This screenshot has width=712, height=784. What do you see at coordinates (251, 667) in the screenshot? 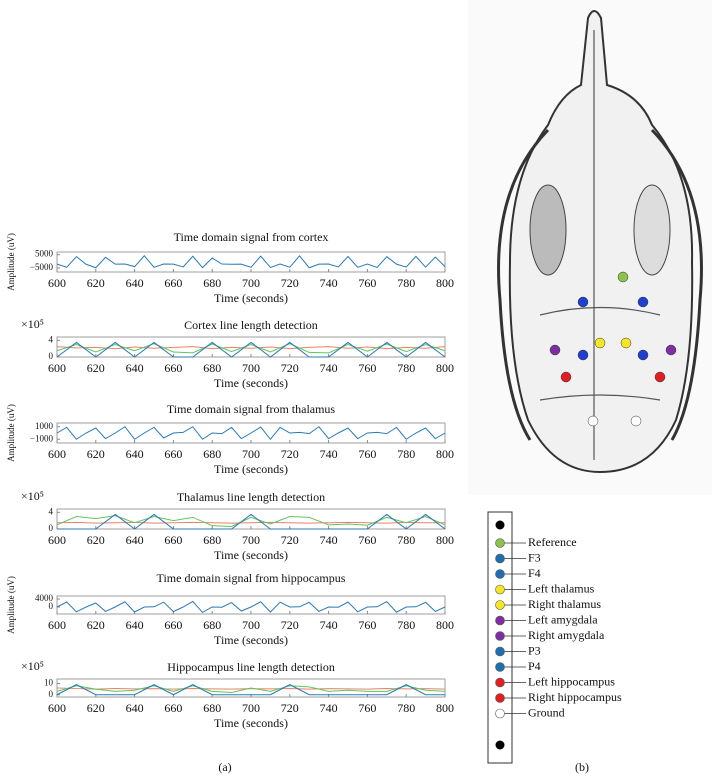
I see `chart-title: Hippocampus line length detection` at bounding box center [251, 667].